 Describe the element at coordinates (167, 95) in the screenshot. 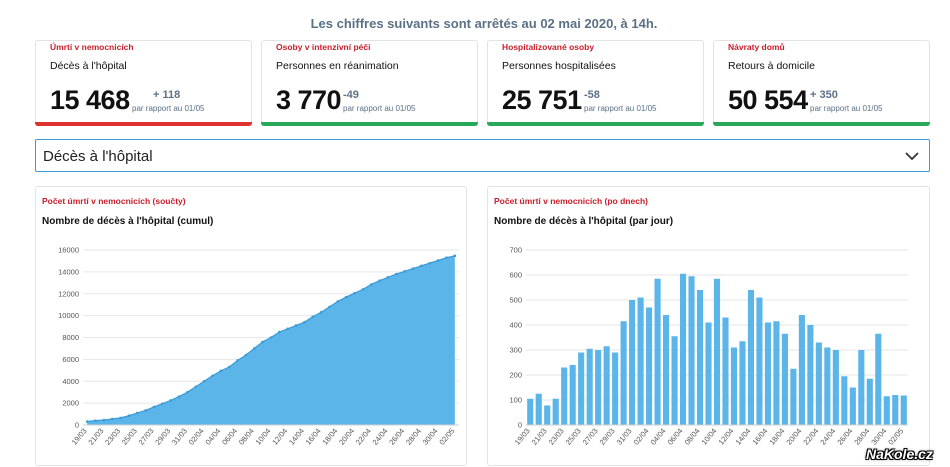

I see `card-delta: + 118` at that location.